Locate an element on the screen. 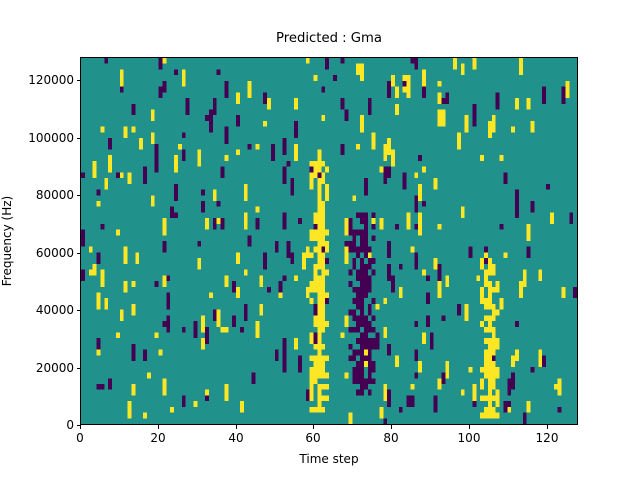 The height and width of the screenshot is (480, 640). x-axis-label: Time step is located at coordinates (329, 459).